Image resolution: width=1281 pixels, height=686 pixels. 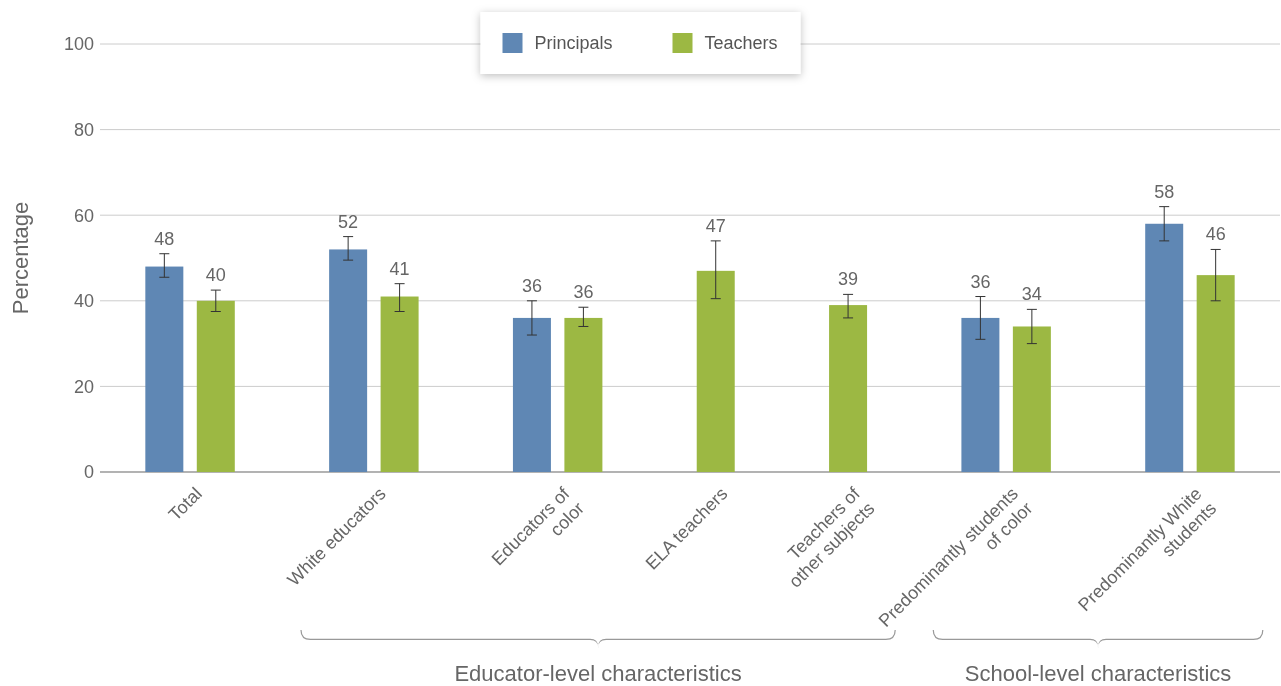 What do you see at coordinates (741, 43) in the screenshot?
I see `legend-label: Teachers` at bounding box center [741, 43].